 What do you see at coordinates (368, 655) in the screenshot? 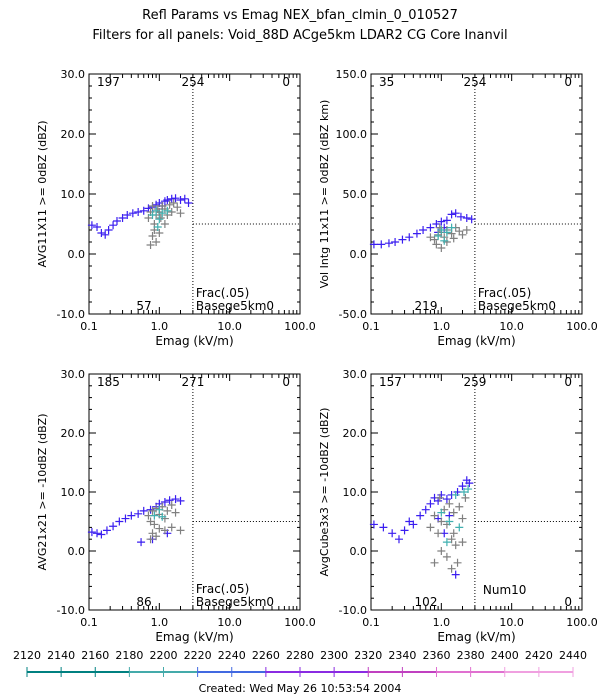
I see `colorbar-tick-label: 2320` at bounding box center [368, 655].